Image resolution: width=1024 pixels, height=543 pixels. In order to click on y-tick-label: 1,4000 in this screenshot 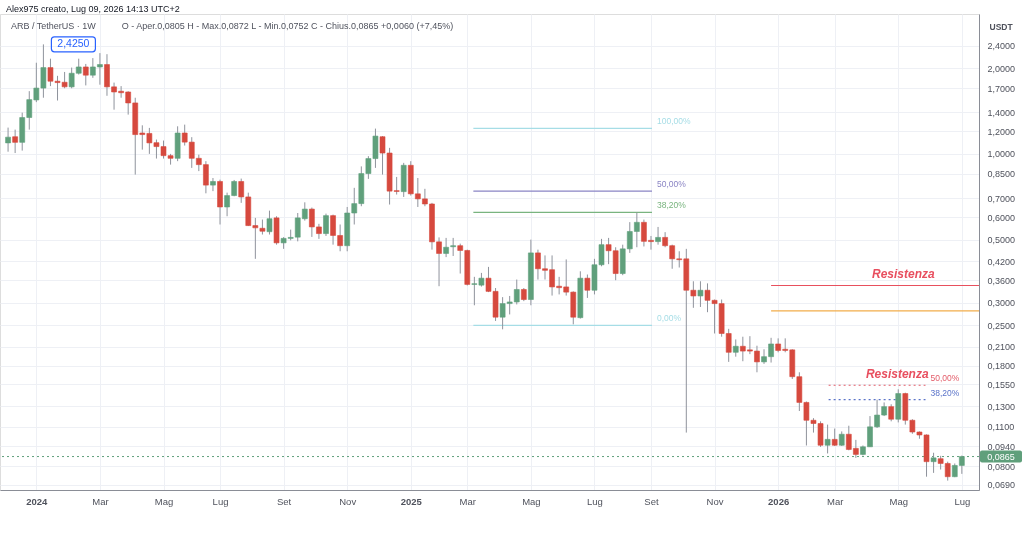, I will do `click(1001, 112)`.